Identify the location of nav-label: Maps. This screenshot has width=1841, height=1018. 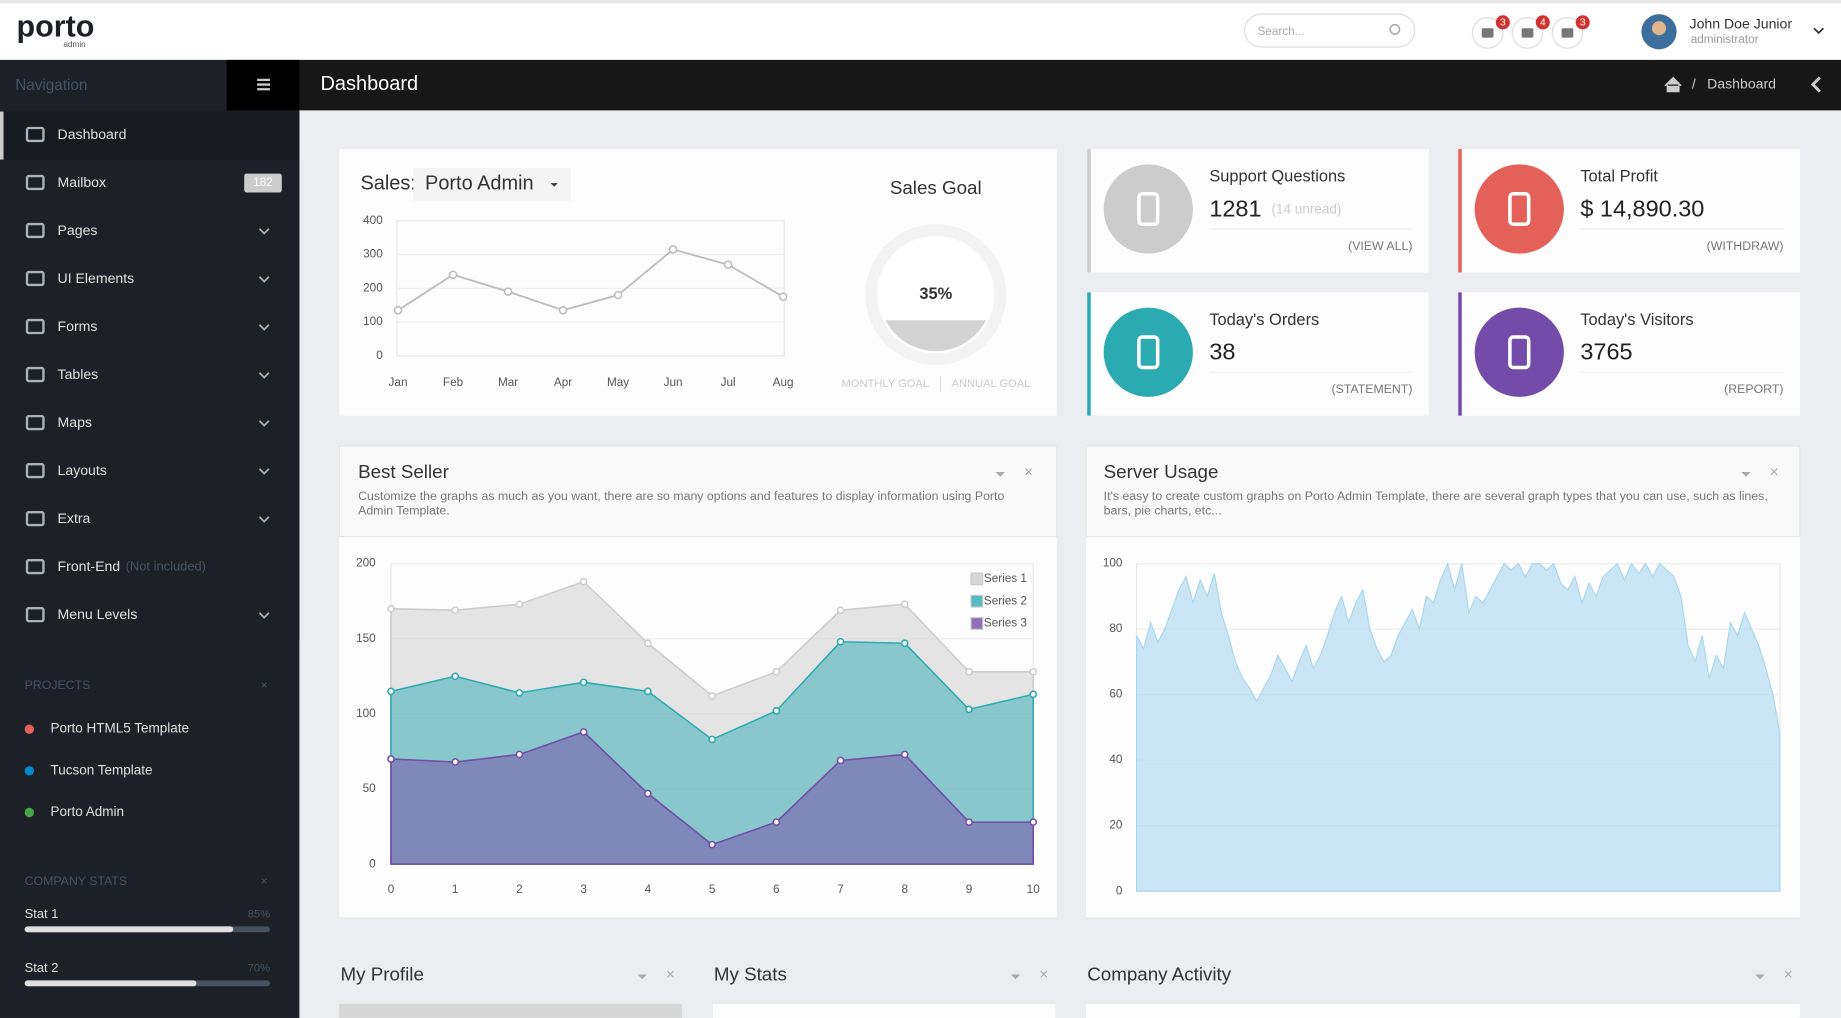
(75, 422).